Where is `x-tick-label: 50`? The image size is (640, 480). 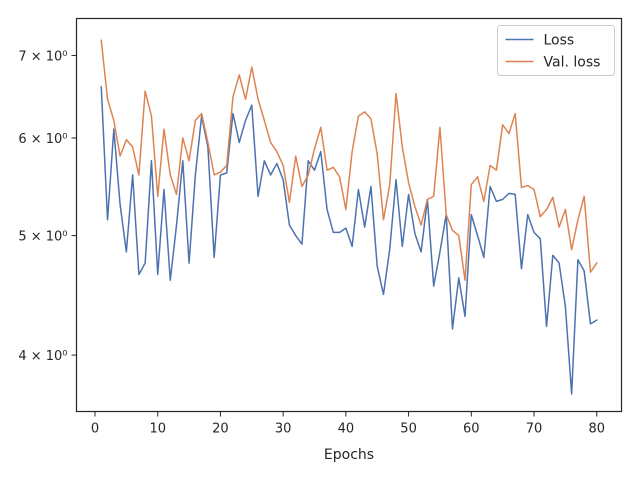 x-tick-label: 50 is located at coordinates (408, 429).